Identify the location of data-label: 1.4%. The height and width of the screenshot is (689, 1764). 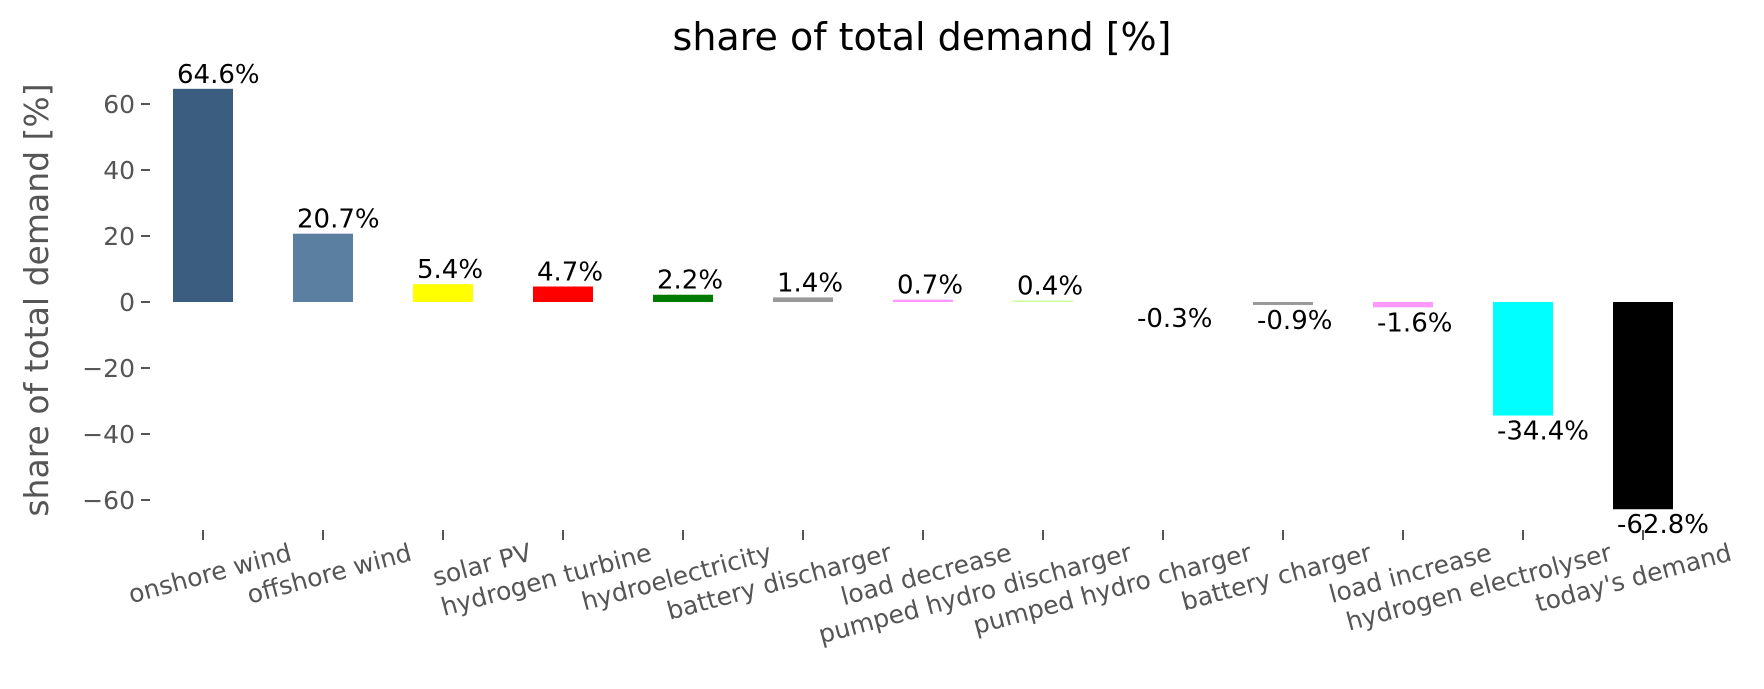
(810, 283).